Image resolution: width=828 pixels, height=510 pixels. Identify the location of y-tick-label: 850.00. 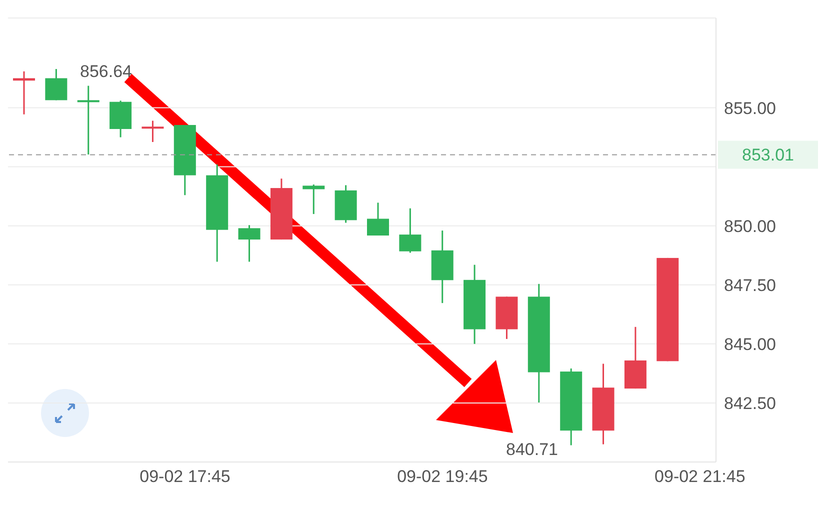
(750, 226).